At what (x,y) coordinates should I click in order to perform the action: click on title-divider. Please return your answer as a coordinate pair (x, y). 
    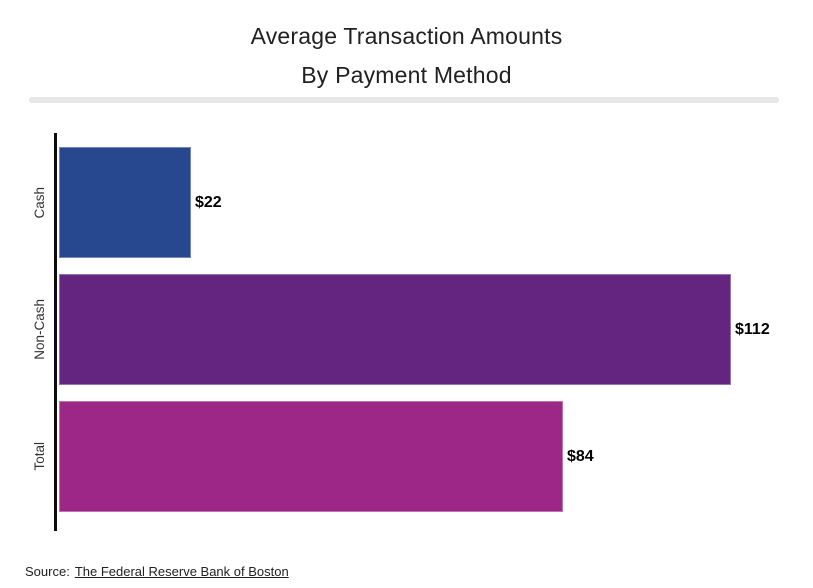
    Looking at the image, I should click on (404, 100).